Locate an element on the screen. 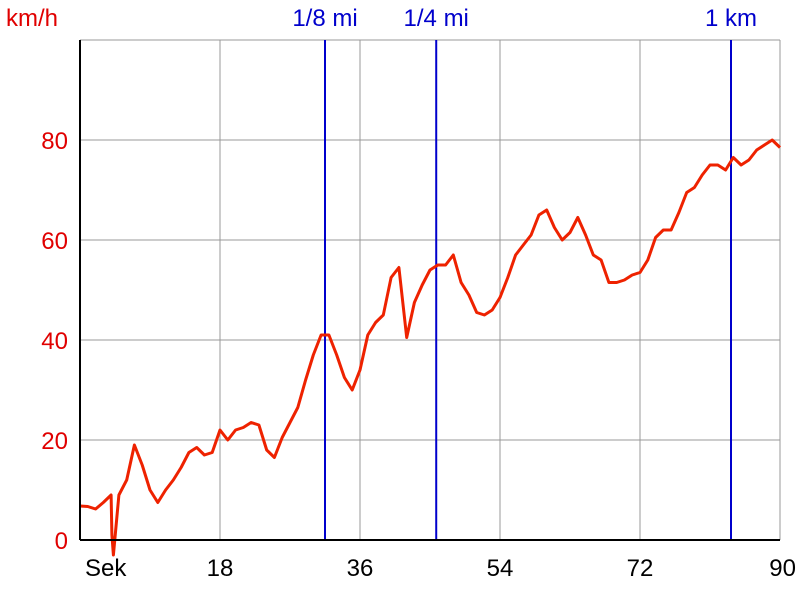 This screenshot has height=600, width=800. x-tick-label: 54 is located at coordinates (500, 568).